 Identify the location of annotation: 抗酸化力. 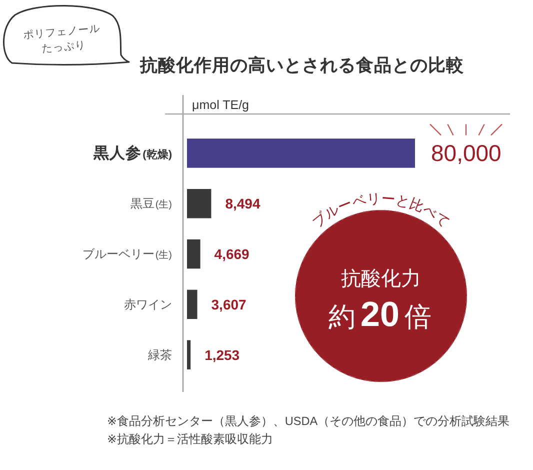
(381, 279).